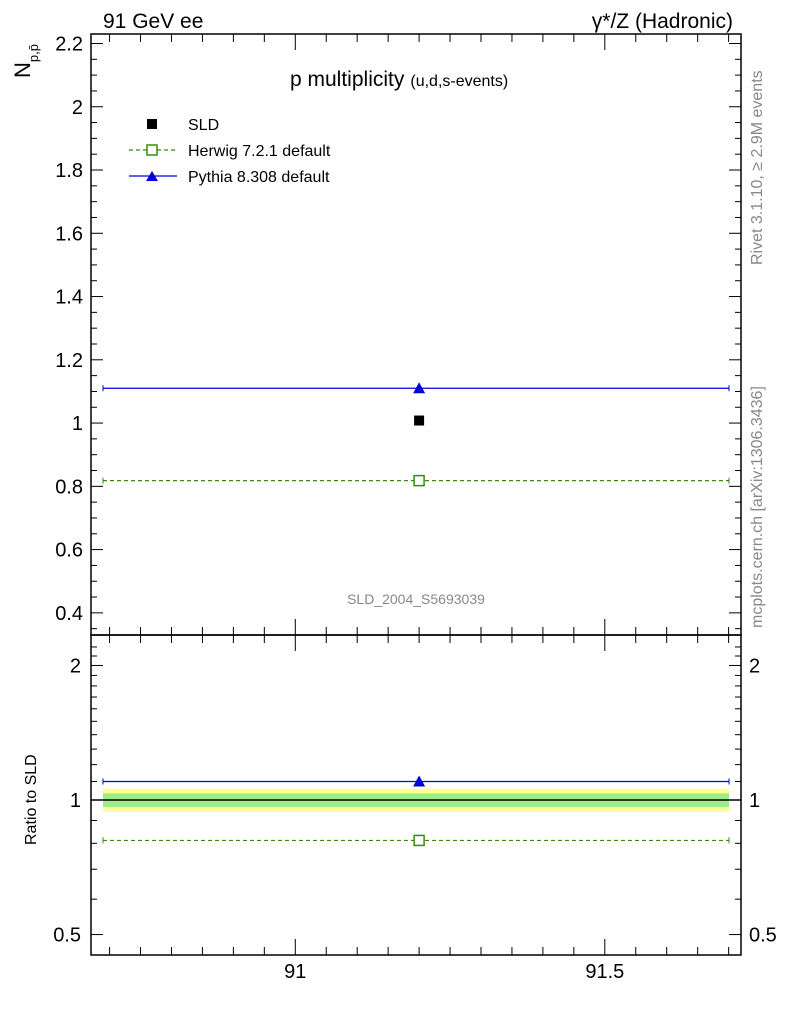 The width and height of the screenshot is (786, 1024). I want to click on main-y-tick-label: 0.4, so click(69, 614).